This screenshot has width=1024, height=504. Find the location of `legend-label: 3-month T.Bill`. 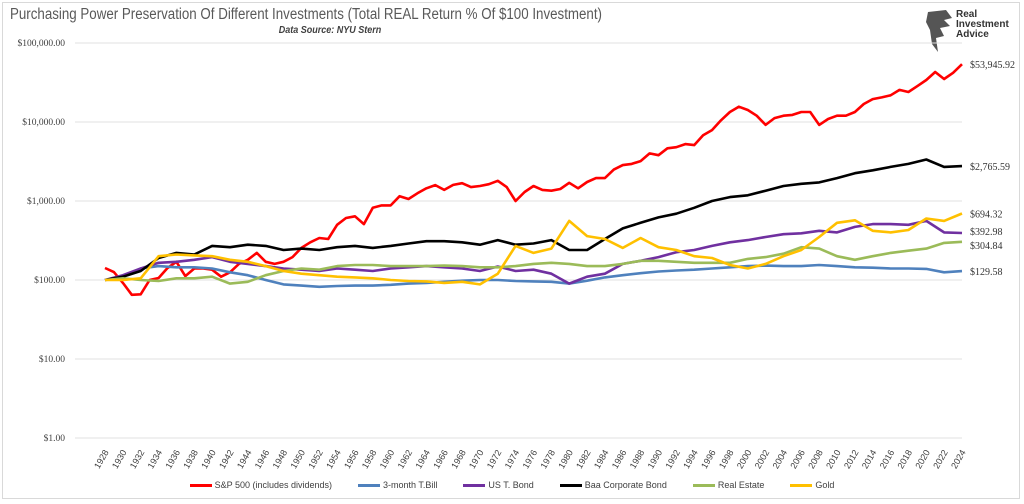

legend-label: 3-month T.Bill is located at coordinates (410, 485).